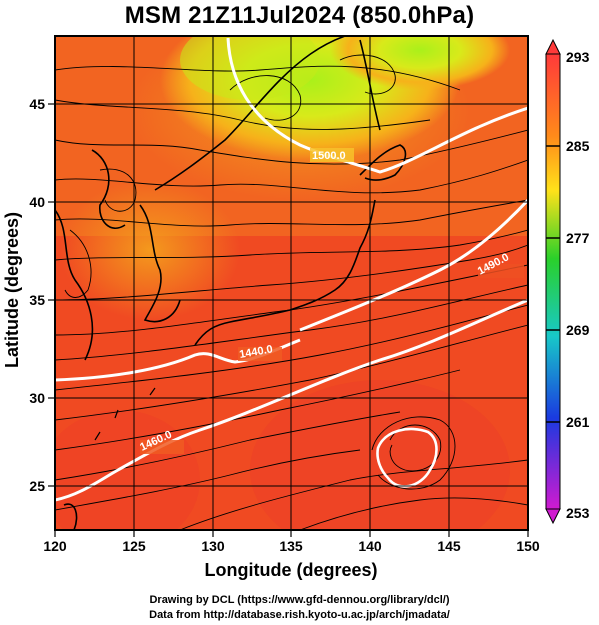 This screenshot has width=599, height=625. I want to click on y-tick-labels: 25 30 35 40 45, so click(37, 295).